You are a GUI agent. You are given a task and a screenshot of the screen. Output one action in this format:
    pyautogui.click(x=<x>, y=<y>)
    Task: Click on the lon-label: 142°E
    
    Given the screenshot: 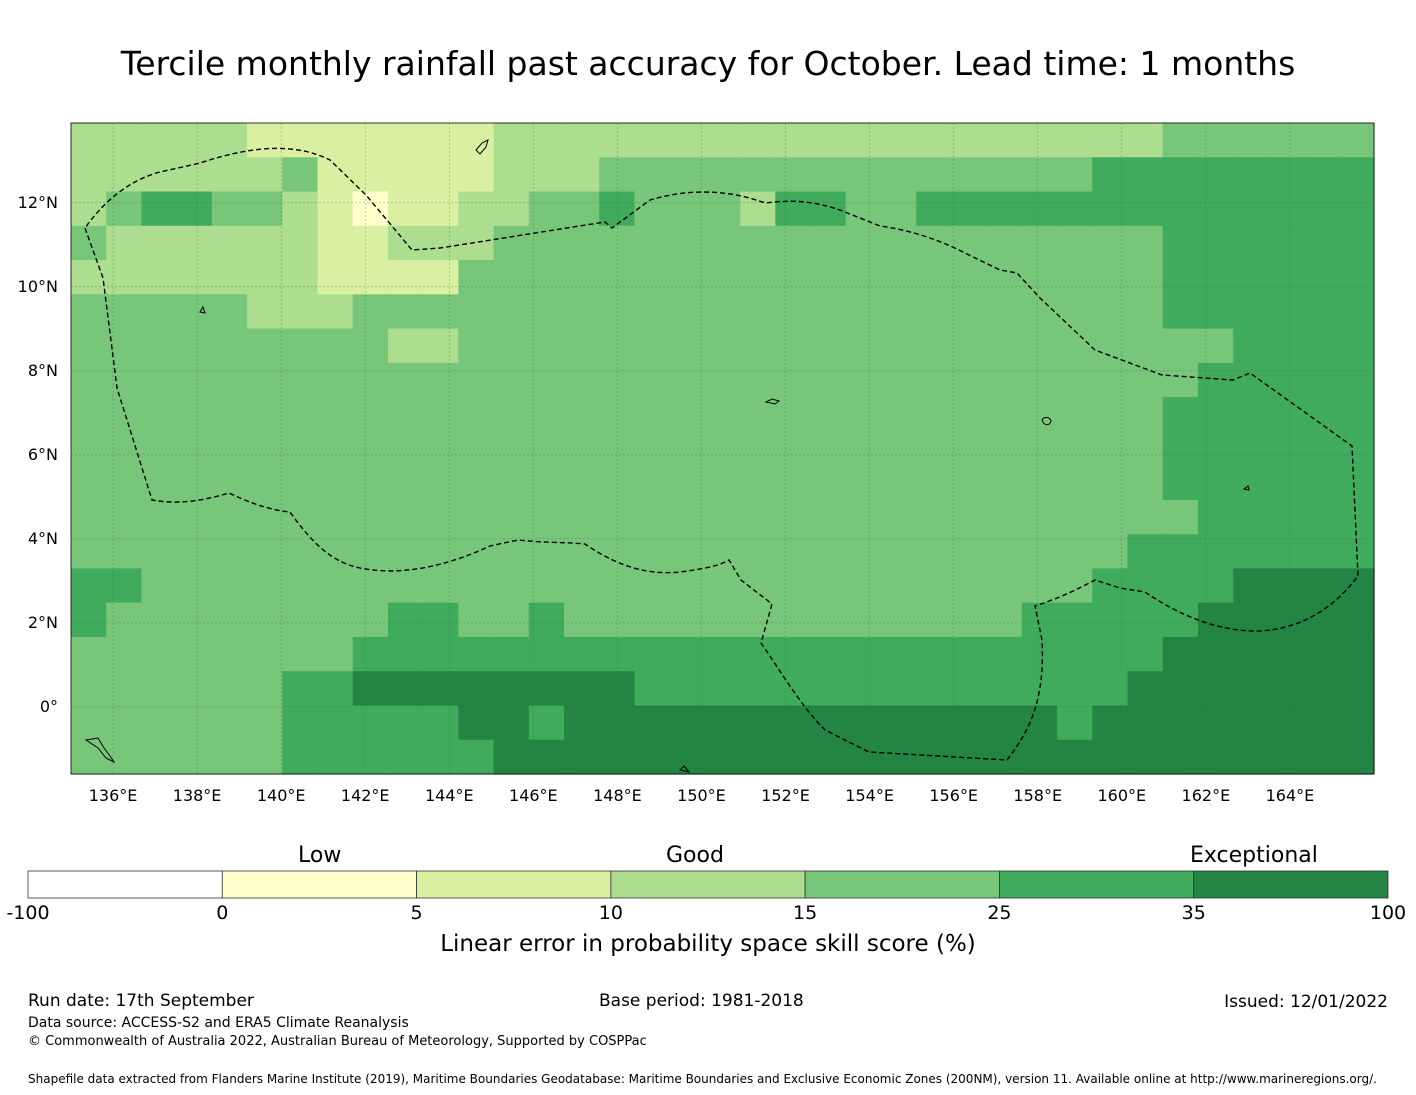 What is the action you would take?
    pyautogui.click(x=365, y=795)
    